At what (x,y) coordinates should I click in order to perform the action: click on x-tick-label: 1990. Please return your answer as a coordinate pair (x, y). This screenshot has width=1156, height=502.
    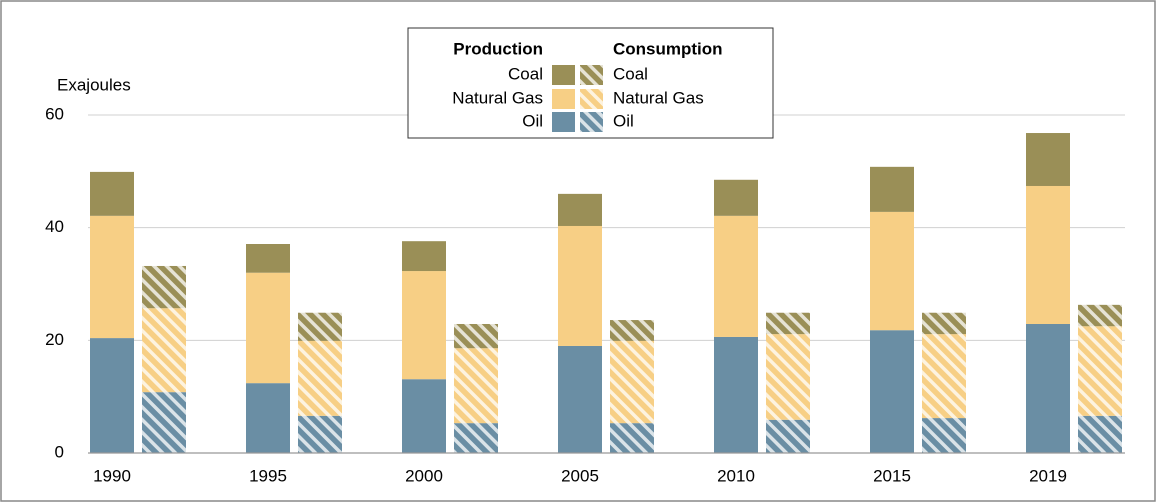
    Looking at the image, I should click on (112, 475).